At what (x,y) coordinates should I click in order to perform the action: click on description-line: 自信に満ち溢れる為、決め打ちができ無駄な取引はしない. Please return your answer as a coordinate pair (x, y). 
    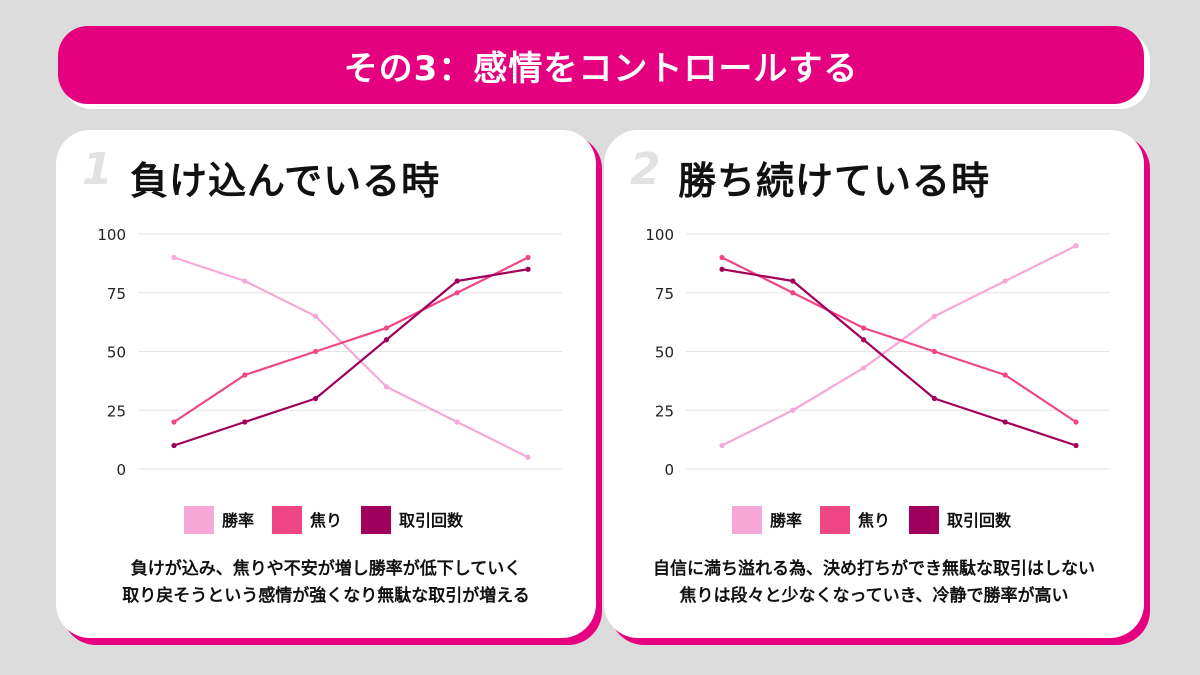
    Looking at the image, I should click on (874, 569).